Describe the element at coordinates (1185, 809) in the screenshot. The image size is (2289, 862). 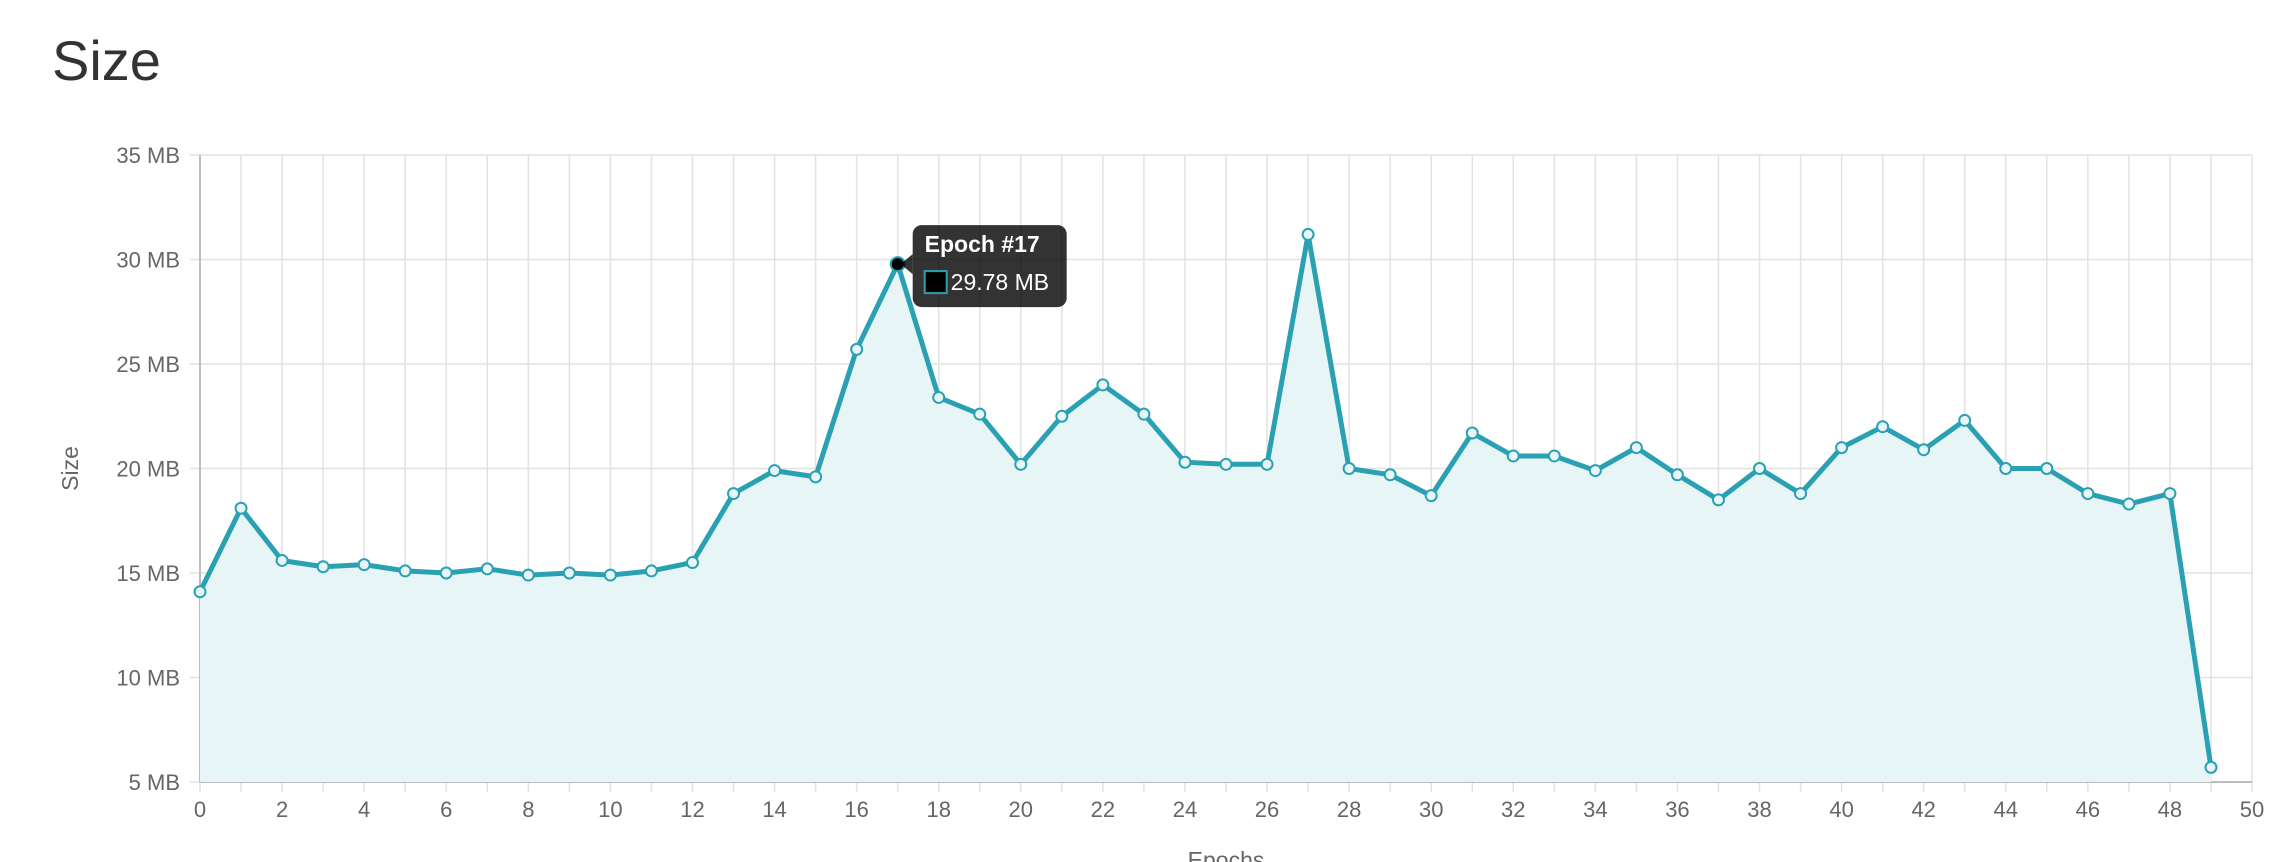
I see `x-tick-label: 24` at that location.